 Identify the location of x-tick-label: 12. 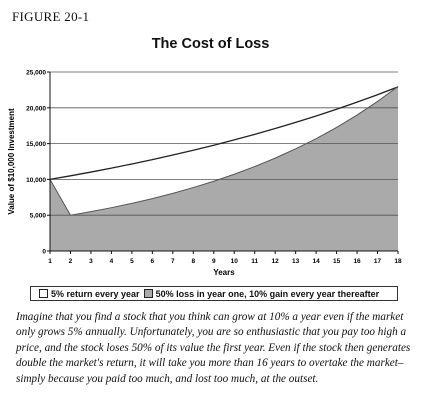
(276, 261).